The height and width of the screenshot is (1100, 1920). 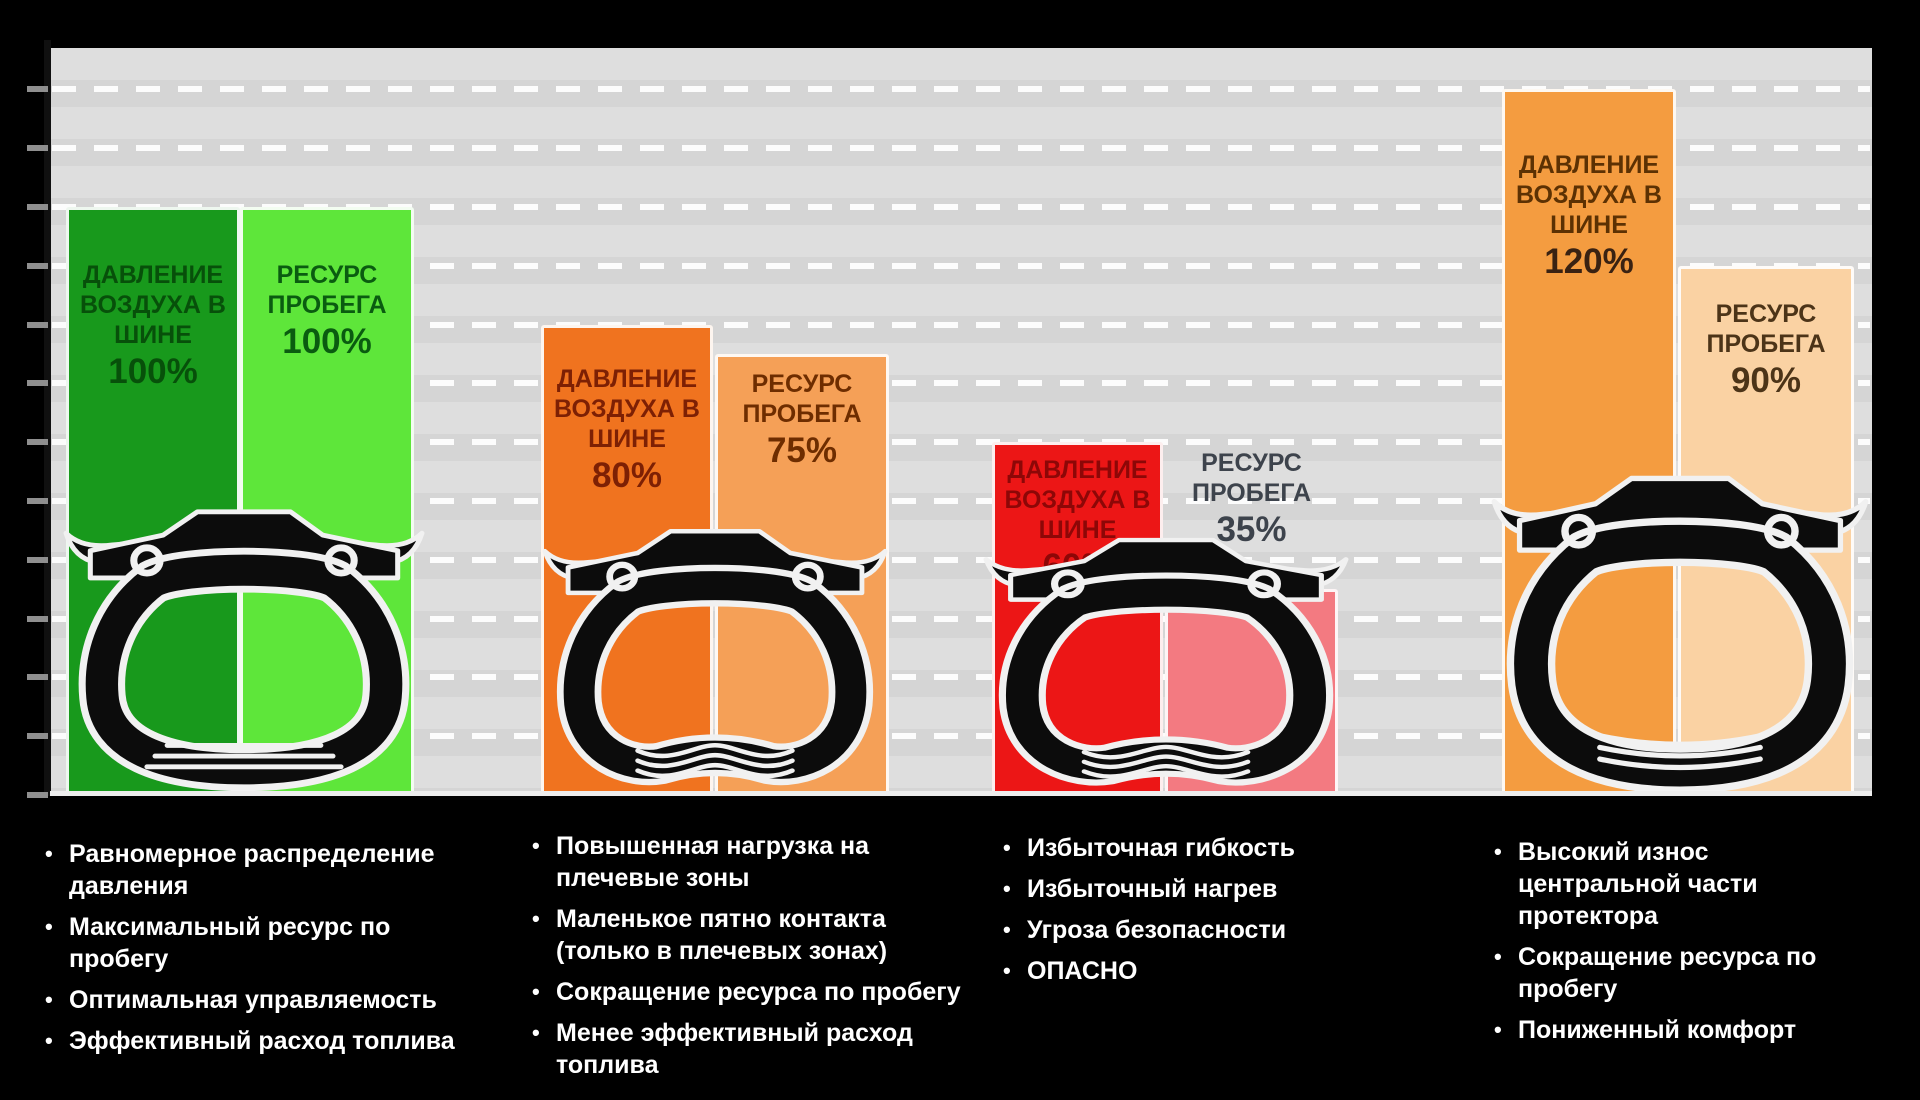 What do you see at coordinates (802, 450) in the screenshot?
I see `bar-value: 75%` at bounding box center [802, 450].